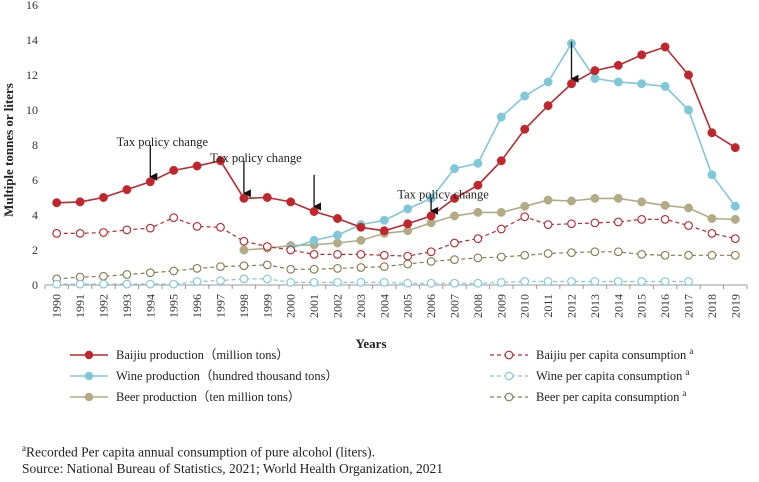 This screenshot has height=482, width=759. Describe the element at coordinates (35, 250) in the screenshot. I see `y-tick-label: 2` at that location.